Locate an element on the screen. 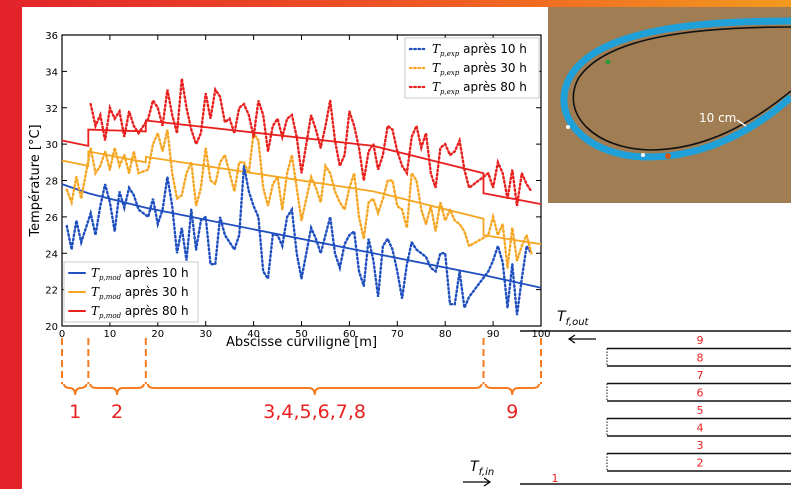 This screenshot has width=791, height=489. sand-background is located at coordinates (669, 105).